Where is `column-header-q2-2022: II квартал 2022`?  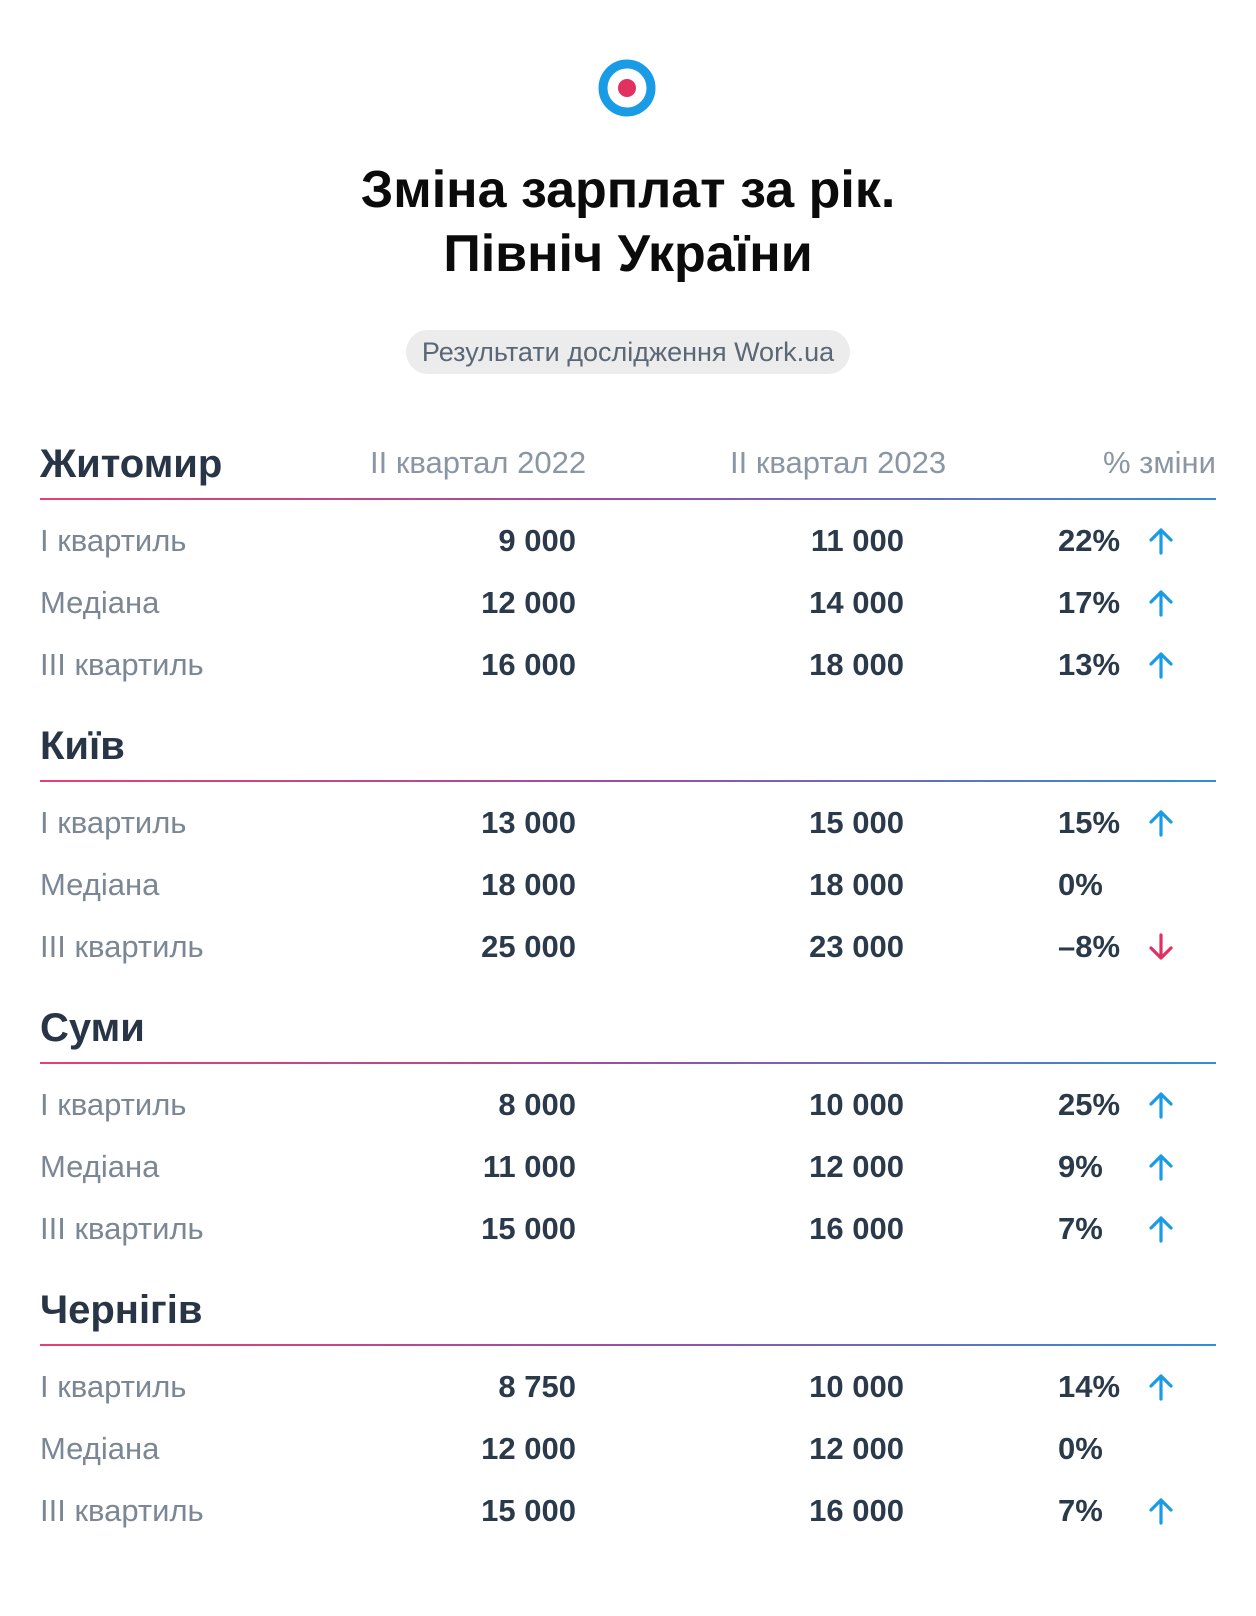 column-header-q2-2022: II квартал 2022 is located at coordinates (478, 462).